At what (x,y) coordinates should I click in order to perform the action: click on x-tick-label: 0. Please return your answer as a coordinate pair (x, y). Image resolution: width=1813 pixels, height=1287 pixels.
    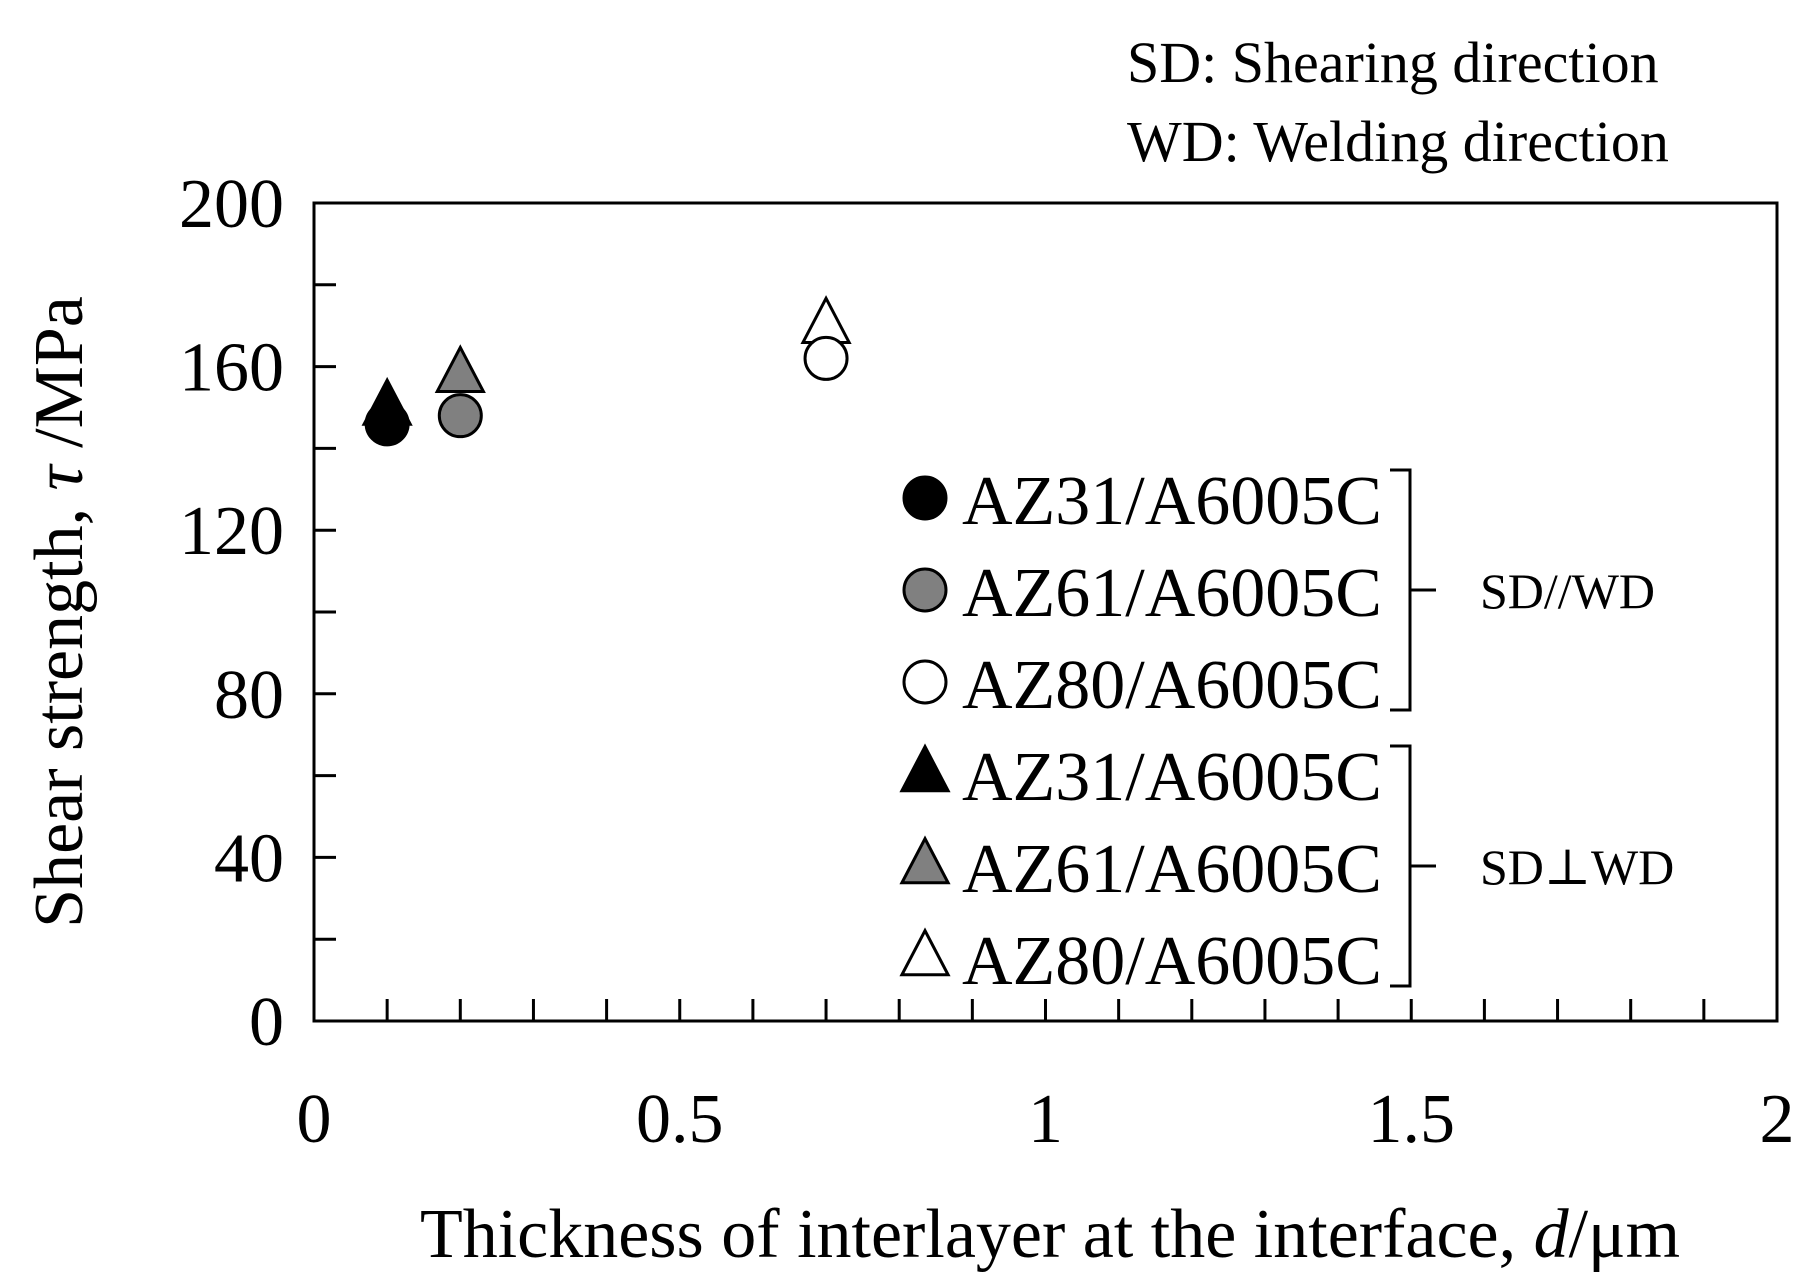
    Looking at the image, I should click on (314, 1119).